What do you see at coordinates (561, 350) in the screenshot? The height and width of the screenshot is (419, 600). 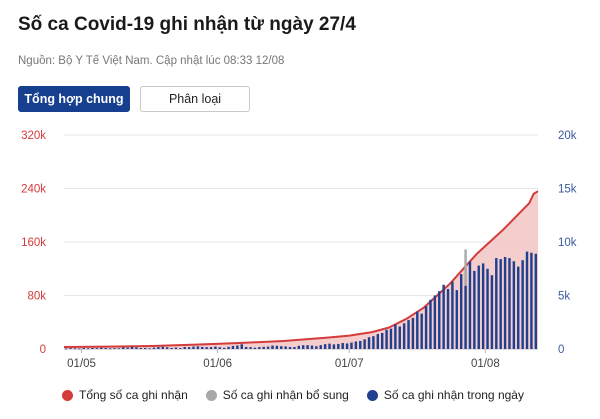 I see `right-axis-tick: 0` at bounding box center [561, 350].